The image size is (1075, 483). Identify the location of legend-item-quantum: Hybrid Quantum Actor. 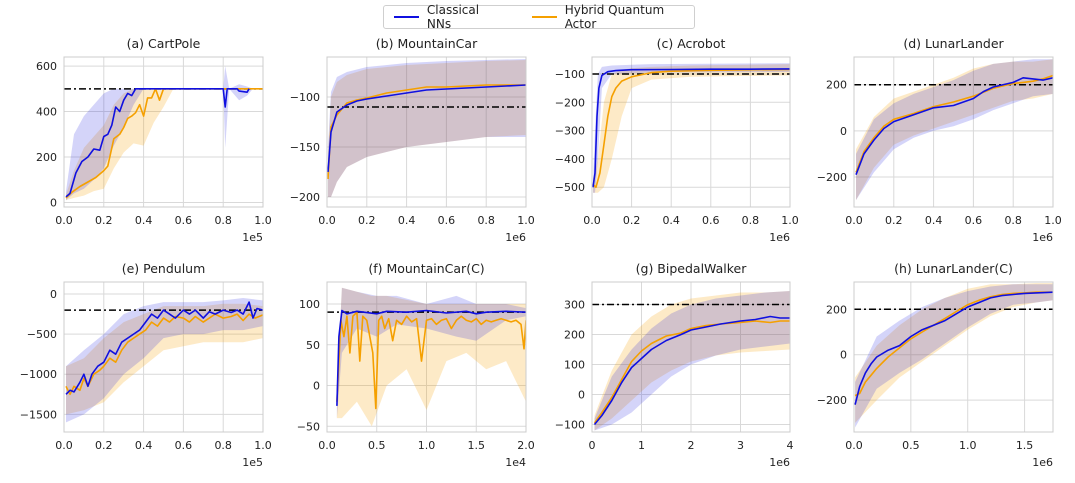
(612, 17).